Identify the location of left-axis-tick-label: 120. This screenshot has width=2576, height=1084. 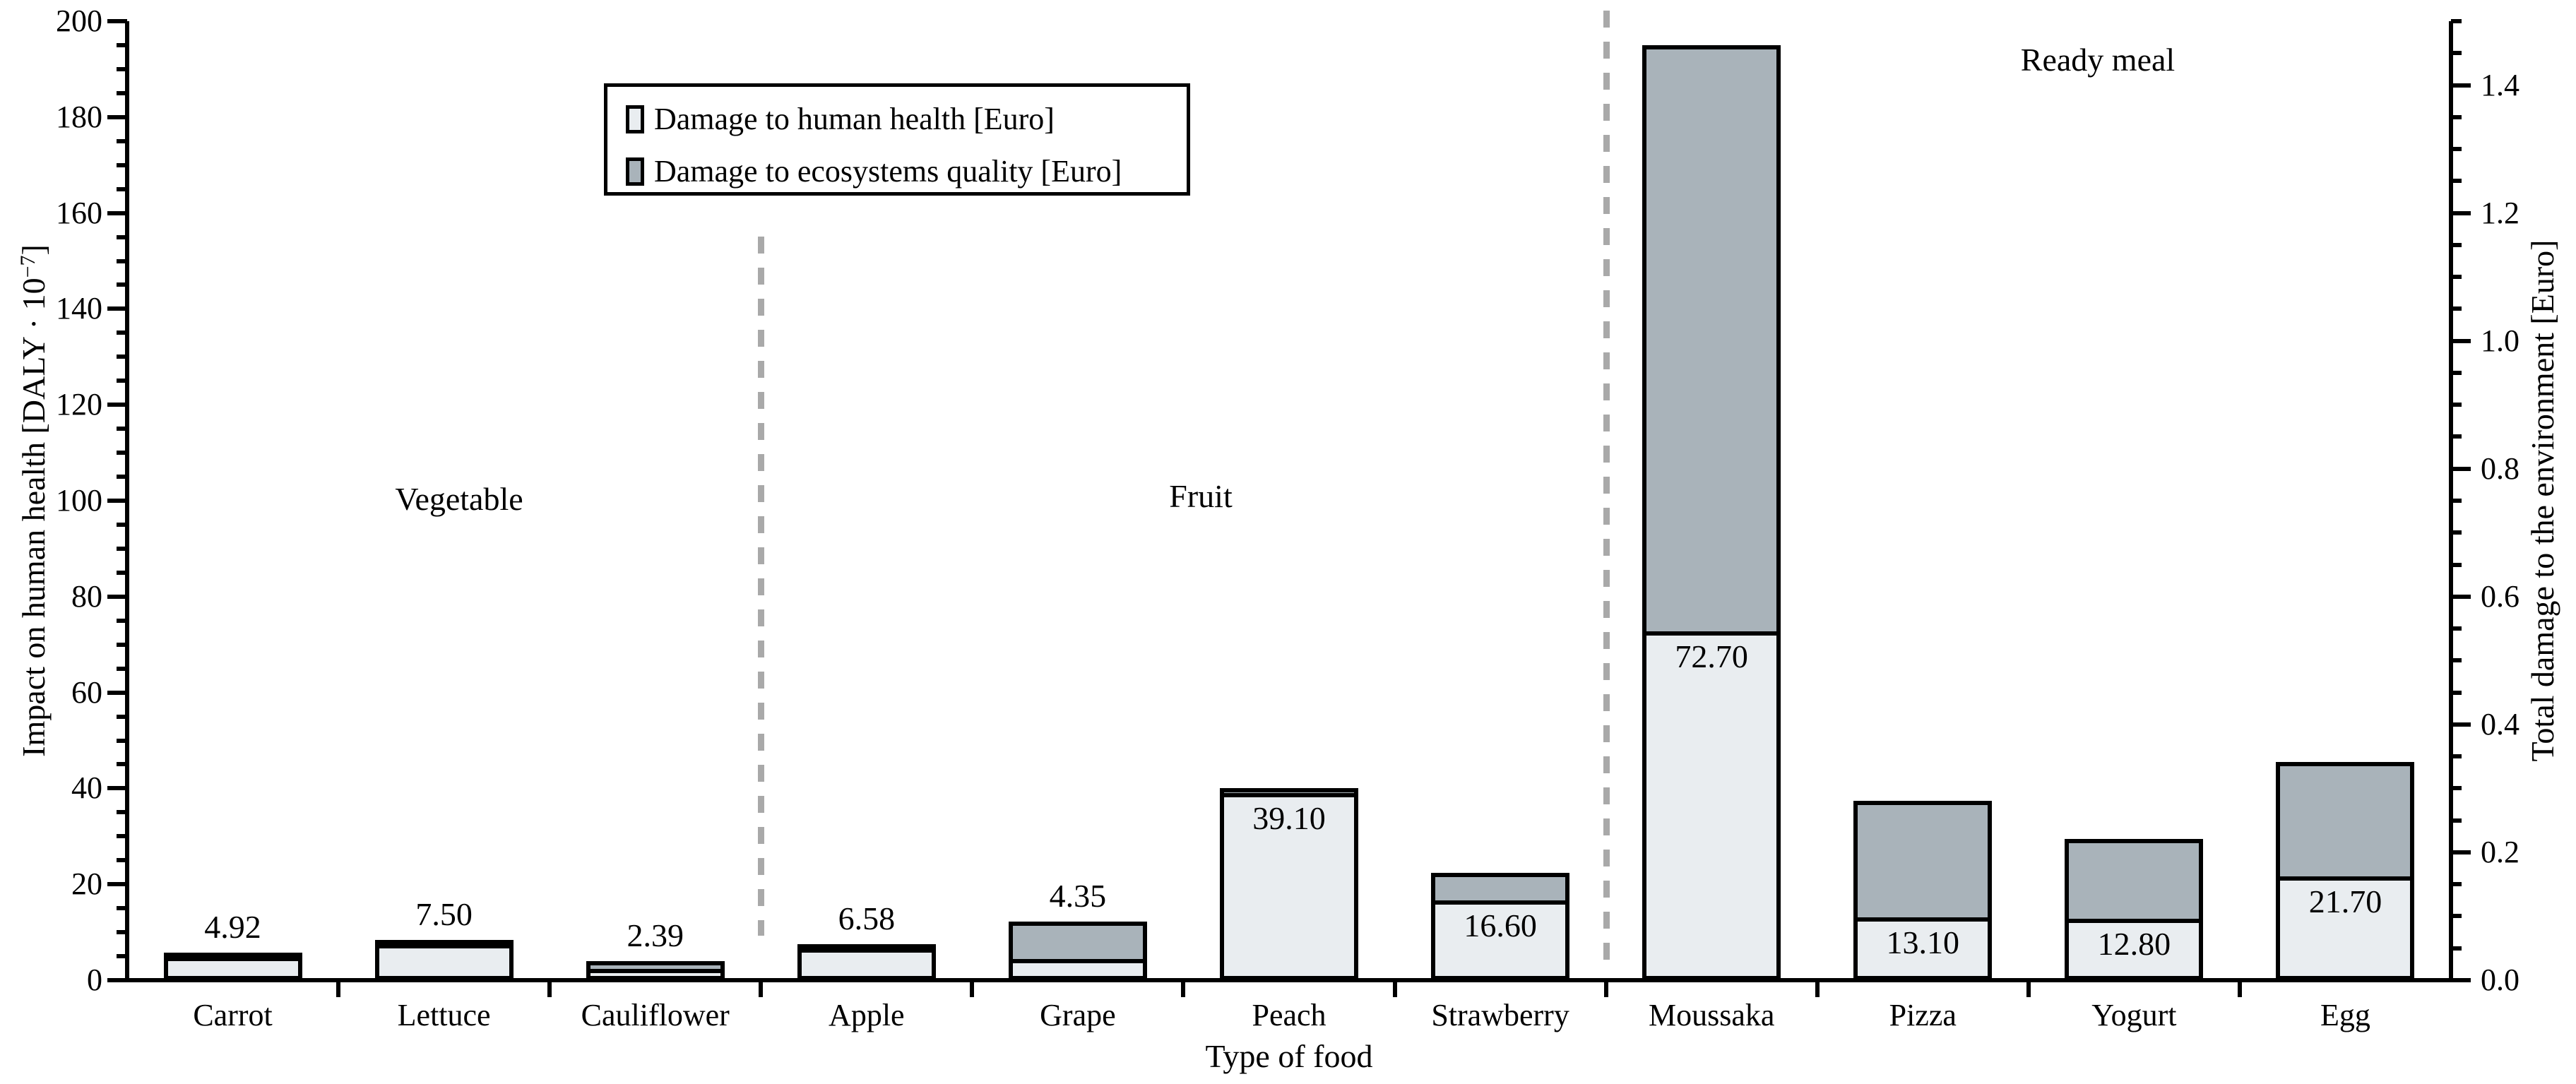
(79, 405).